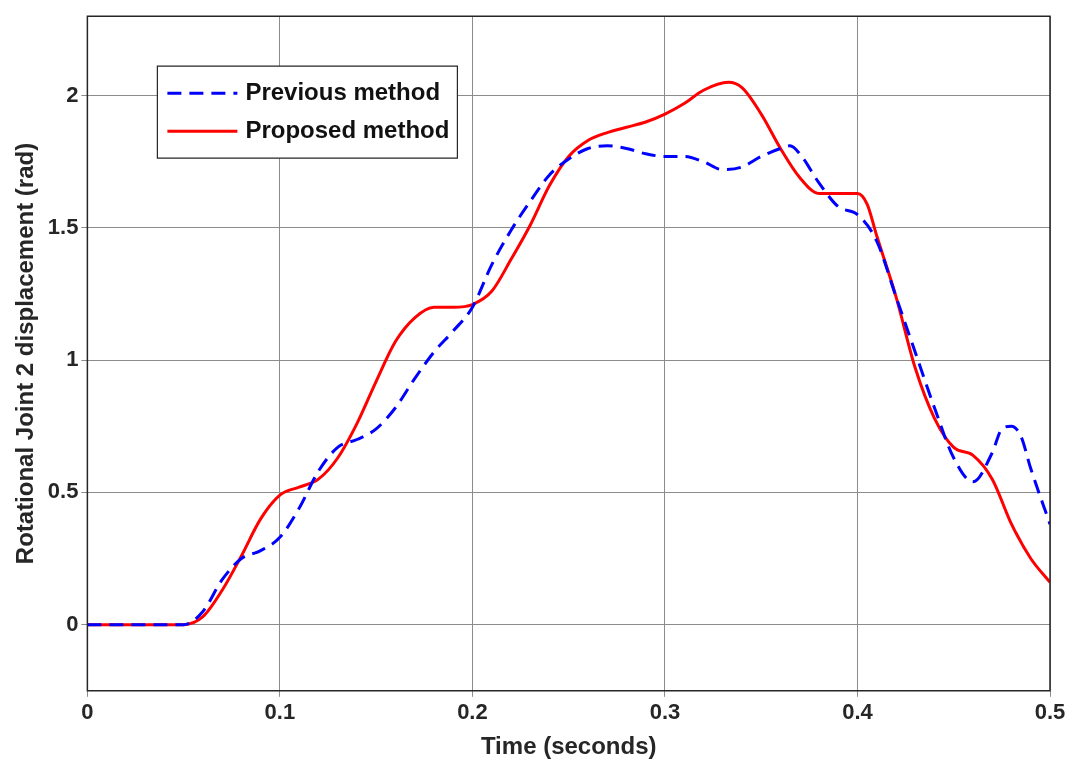 The height and width of the screenshot is (774, 1080). What do you see at coordinates (347, 129) in the screenshot?
I see `legend-label: Proposed method` at bounding box center [347, 129].